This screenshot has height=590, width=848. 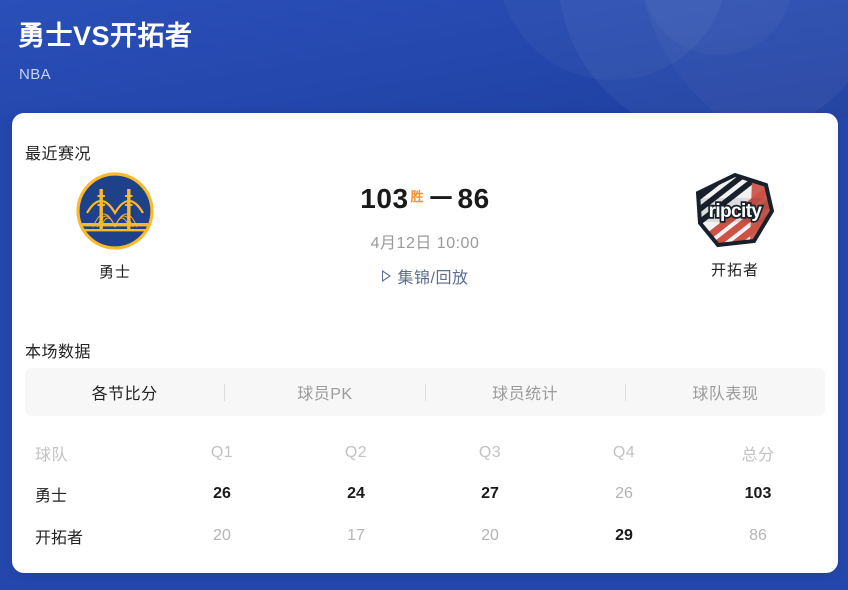 What do you see at coordinates (356, 493) in the screenshot?
I see `cell-q2: 24` at bounding box center [356, 493].